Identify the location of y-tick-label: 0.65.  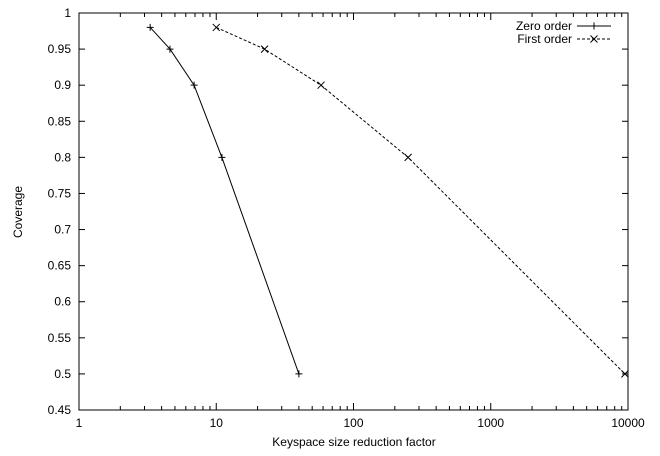
(60, 266).